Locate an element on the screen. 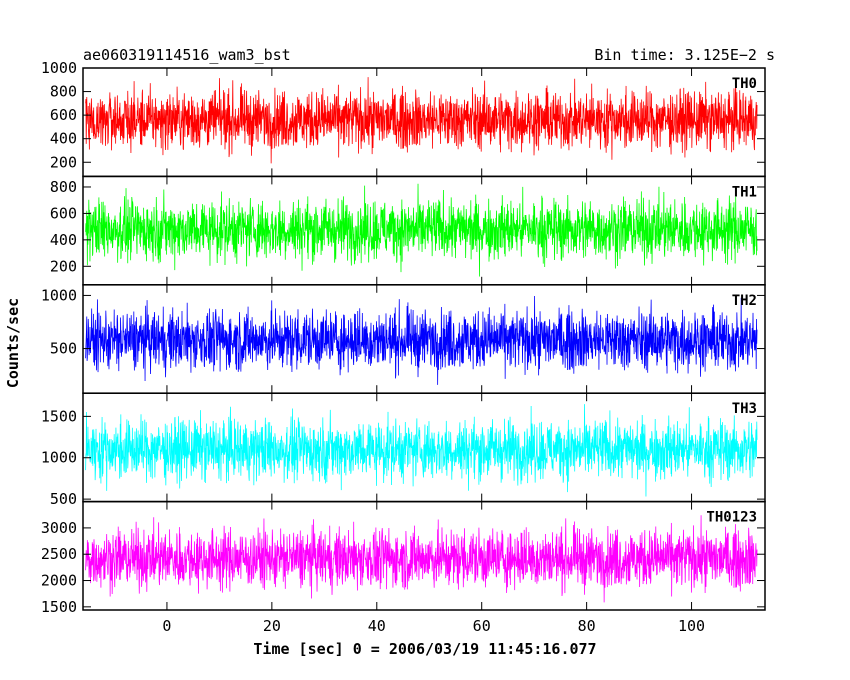 The width and height of the screenshot is (850, 680). series-th2-trace is located at coordinates (421, 340).